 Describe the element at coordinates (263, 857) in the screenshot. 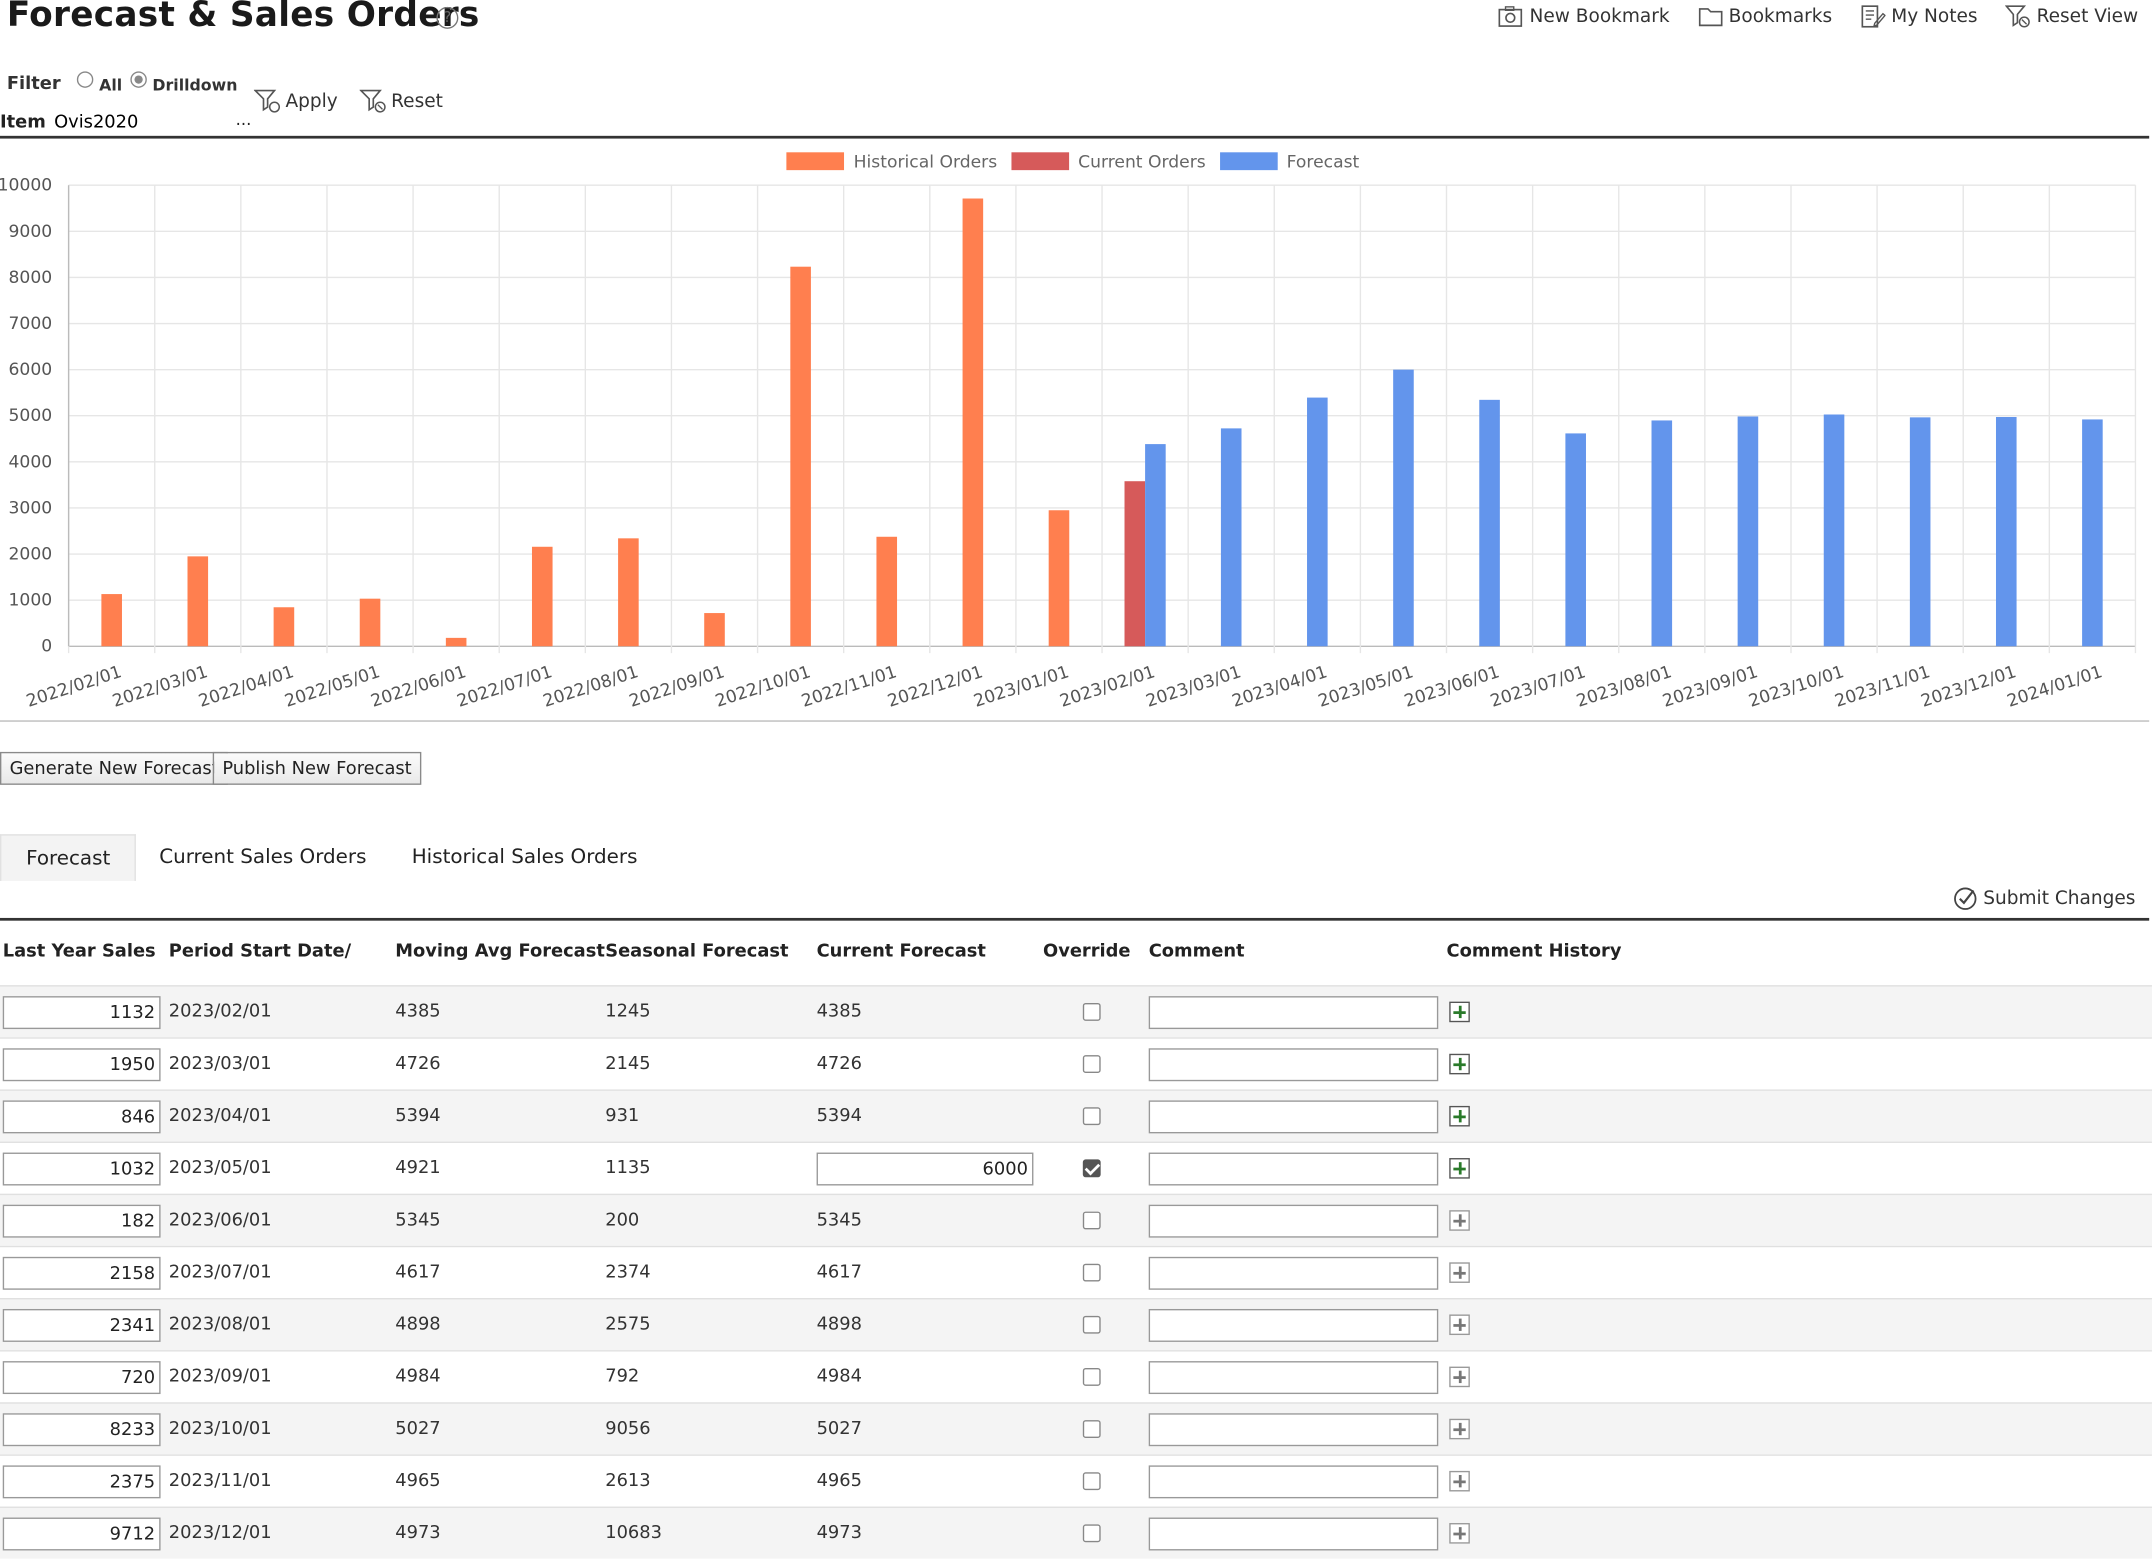

I see `tab-current-sales-orders: Current Sales Orders` at that location.